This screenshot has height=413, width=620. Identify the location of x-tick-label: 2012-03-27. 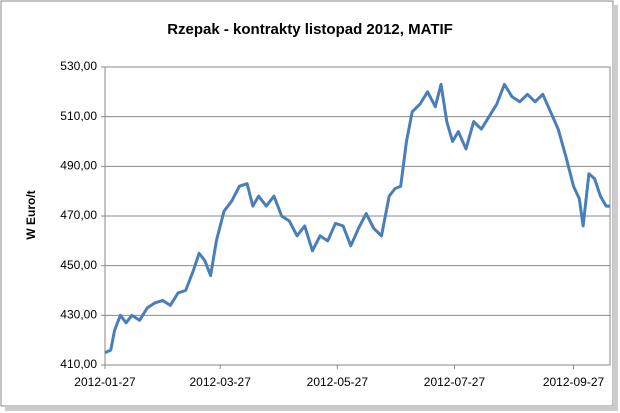
(221, 382).